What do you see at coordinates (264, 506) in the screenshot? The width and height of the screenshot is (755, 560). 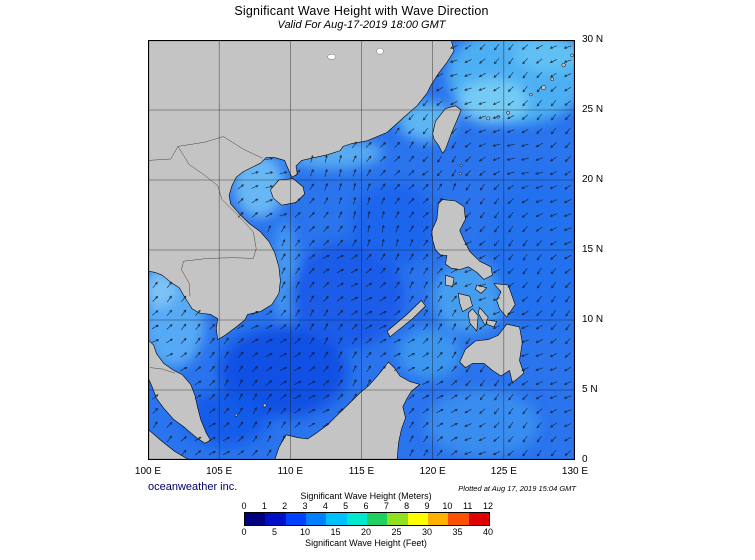 I see `meters-tick-1: 1` at bounding box center [264, 506].